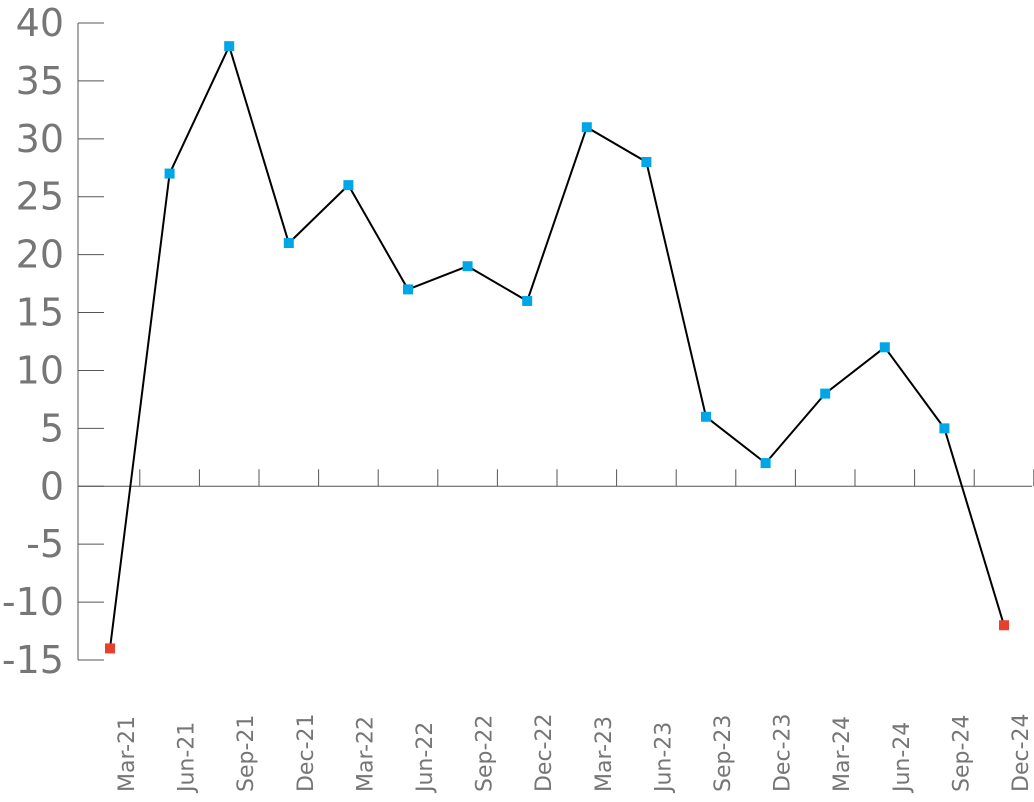  Describe the element at coordinates (485, 753) in the screenshot. I see `x-tick-label: Sep-22` at that location.